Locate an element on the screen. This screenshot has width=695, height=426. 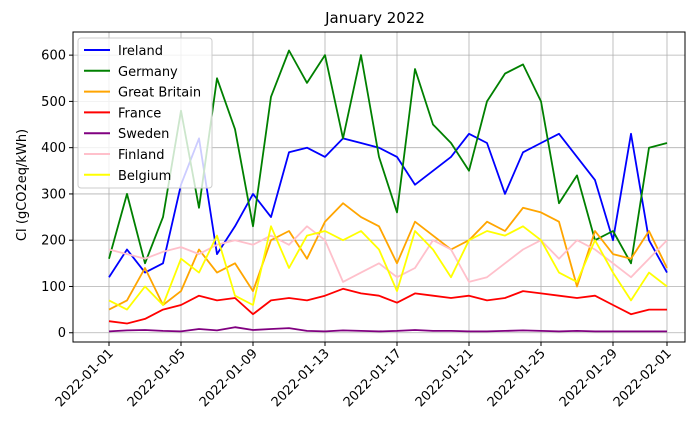
legend-label-germany: Germany is located at coordinates (148, 72).